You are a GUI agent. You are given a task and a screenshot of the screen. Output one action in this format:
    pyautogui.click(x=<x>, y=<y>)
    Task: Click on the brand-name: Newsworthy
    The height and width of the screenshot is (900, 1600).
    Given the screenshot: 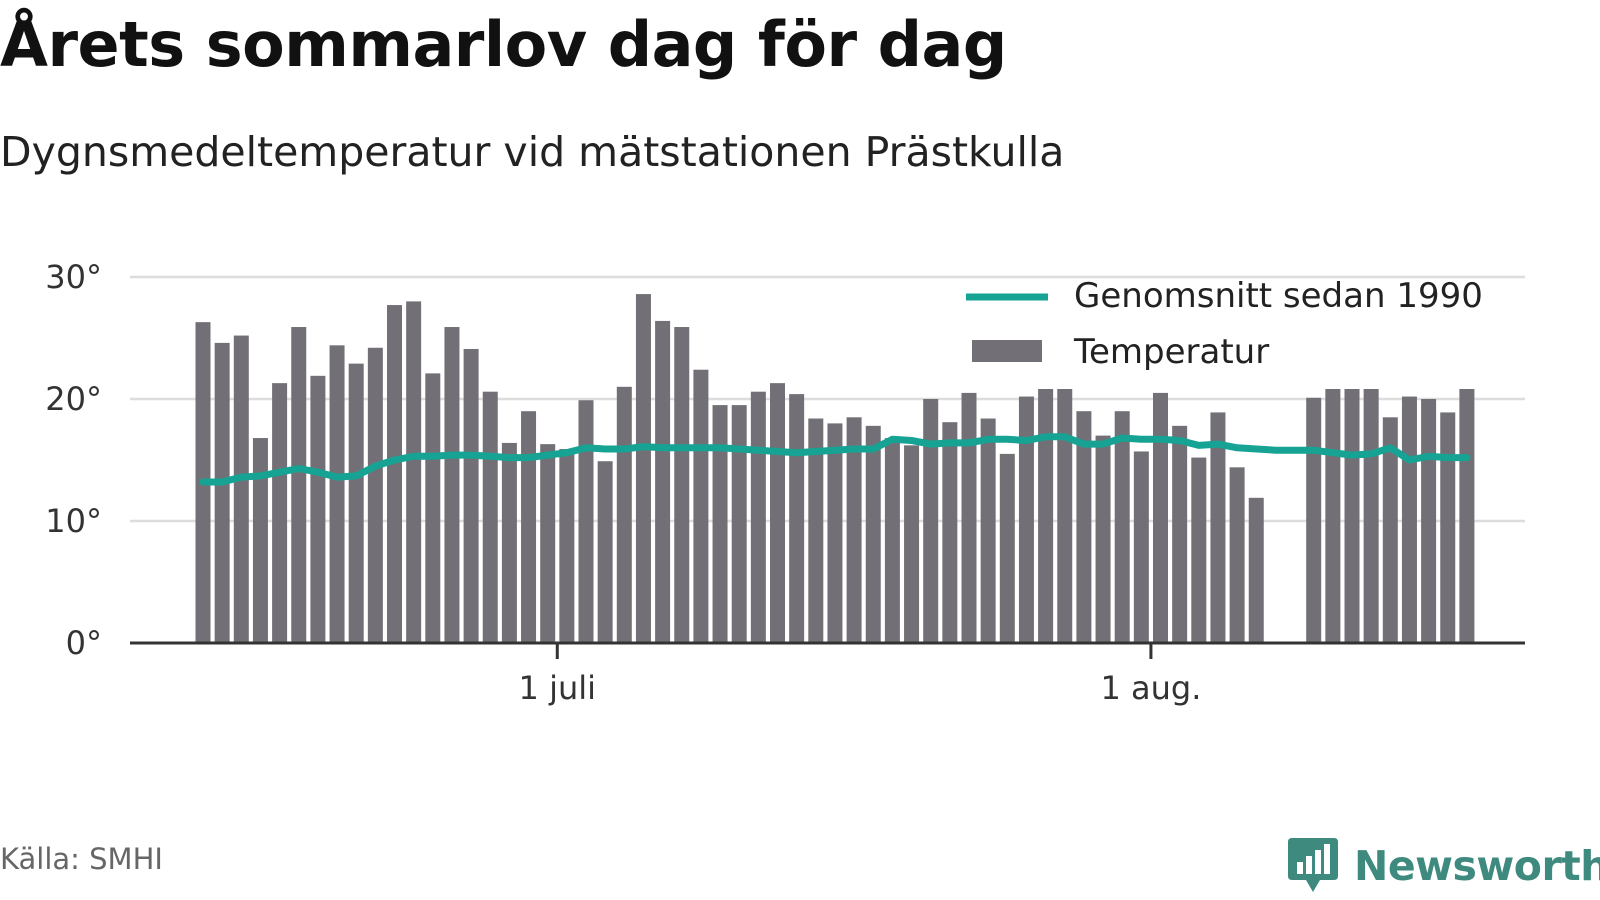 What is the action you would take?
    pyautogui.click(x=1477, y=866)
    